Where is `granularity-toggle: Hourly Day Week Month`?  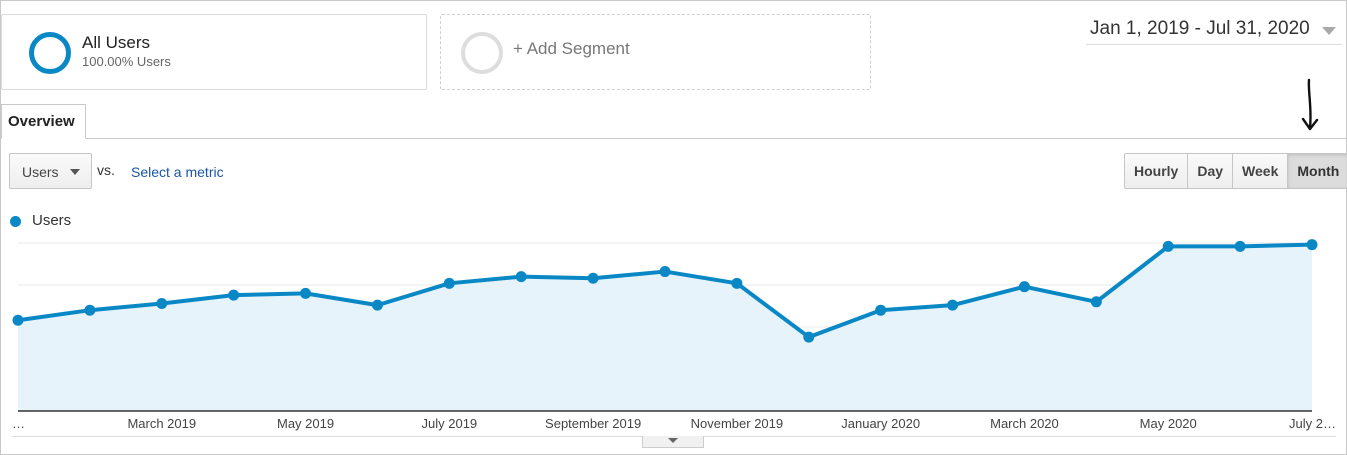
granularity-toggle: Hourly Day Week Month is located at coordinates (1235, 171).